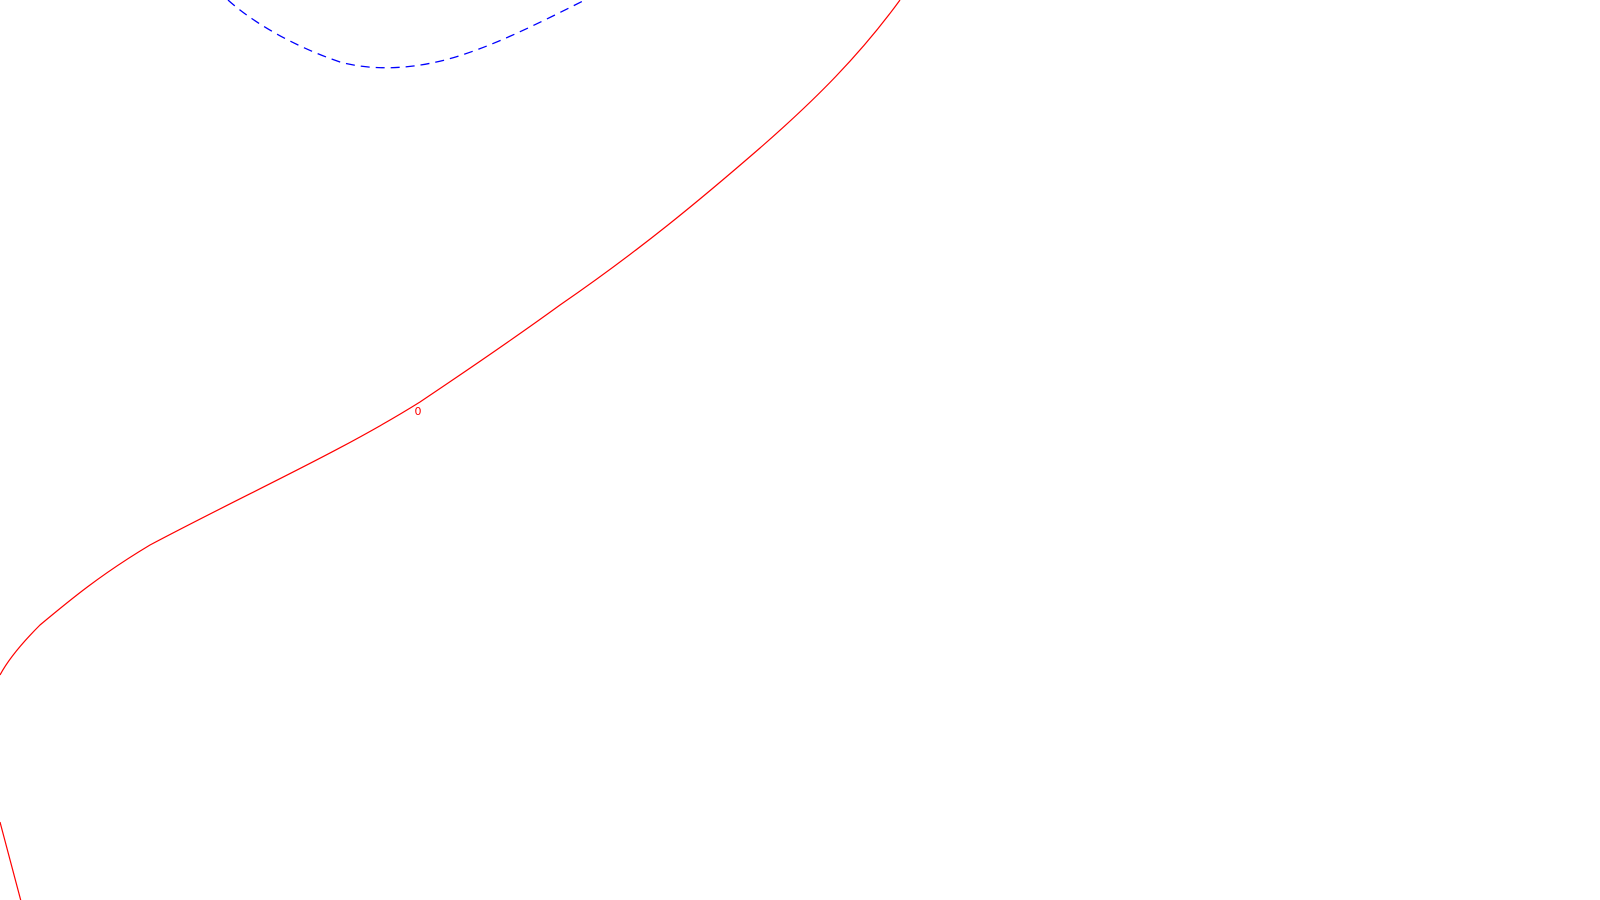 The width and height of the screenshot is (1600, 900). I want to click on contour-line-zero-lower, so click(11, 860).